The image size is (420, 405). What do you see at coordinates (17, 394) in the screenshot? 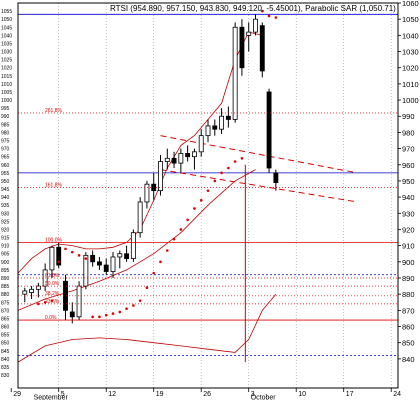
I see `x-tick-label: 29` at bounding box center [17, 394].